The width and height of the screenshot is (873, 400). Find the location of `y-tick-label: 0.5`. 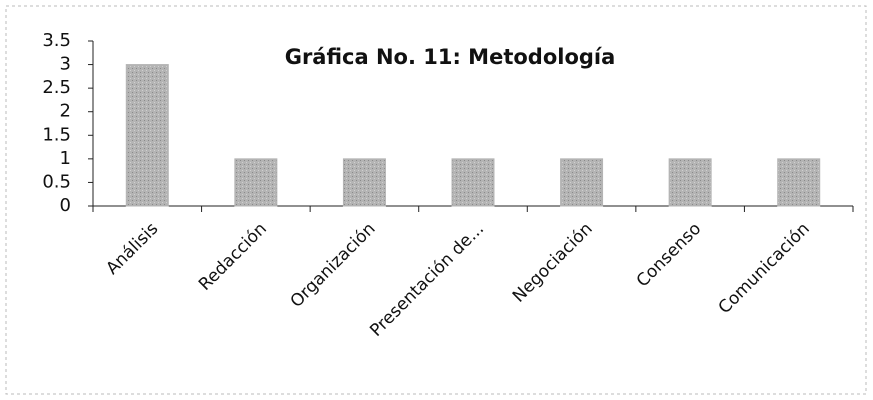

y-tick-label: 0.5 is located at coordinates (56, 181).